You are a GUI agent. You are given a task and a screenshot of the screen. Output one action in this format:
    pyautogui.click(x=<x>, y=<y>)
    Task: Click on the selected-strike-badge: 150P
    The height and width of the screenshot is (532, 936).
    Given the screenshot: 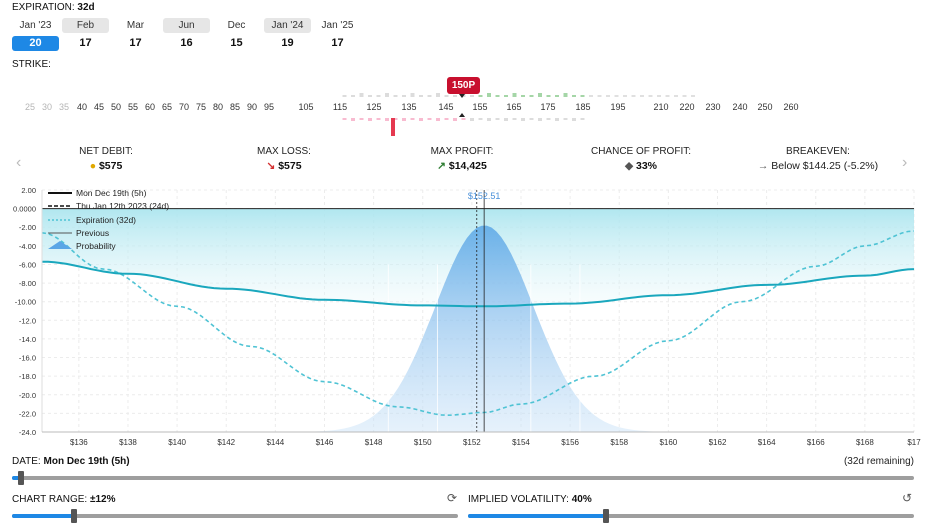 What is the action you would take?
    pyautogui.click(x=463, y=85)
    